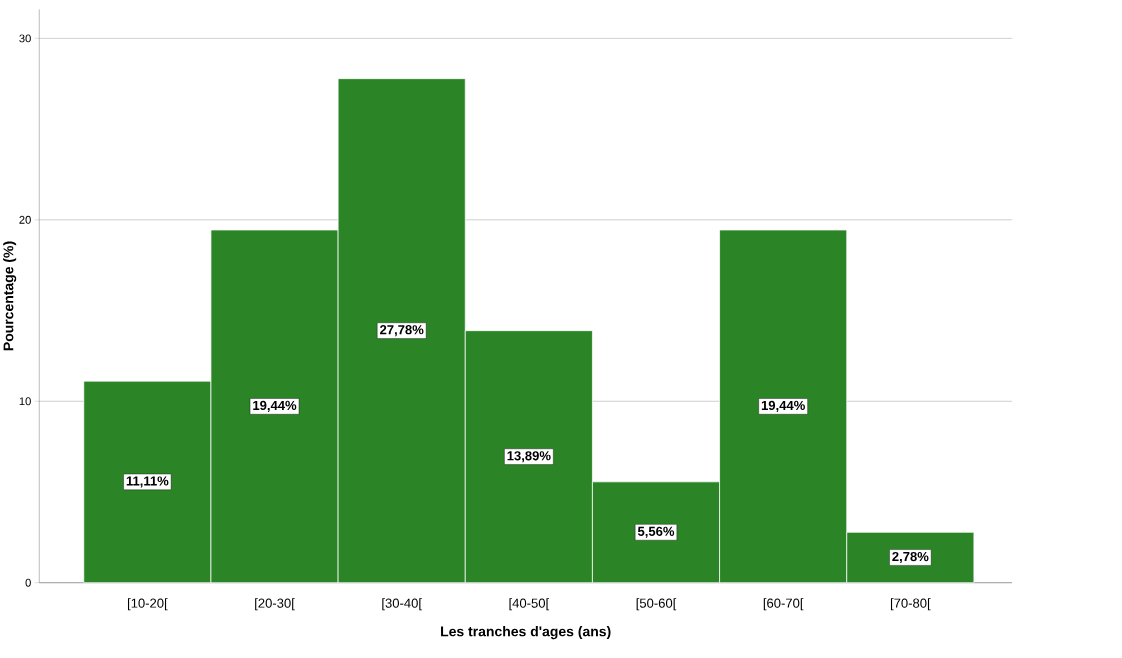 Image resolution: width=1122 pixels, height=658 pixels. I want to click on y-tick-label: 20, so click(25, 220).